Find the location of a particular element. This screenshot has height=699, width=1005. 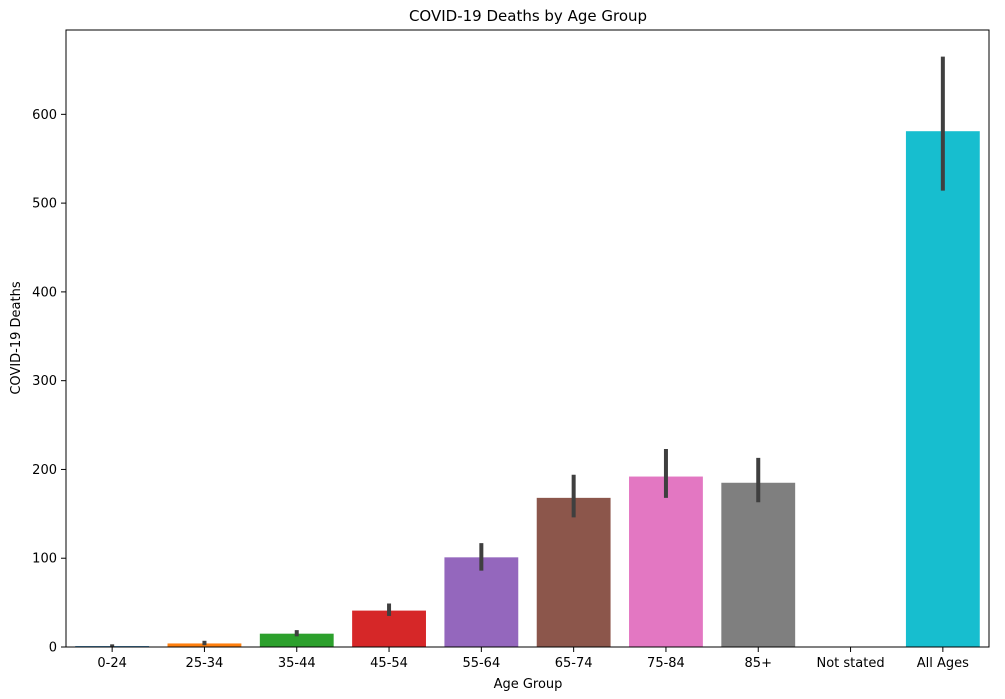

x-tick-label-0: 0-24 is located at coordinates (112, 663).